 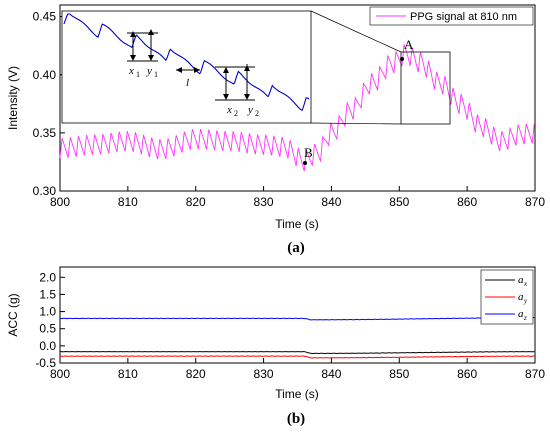 I want to click on acc-series-y, so click(x=297, y=357).